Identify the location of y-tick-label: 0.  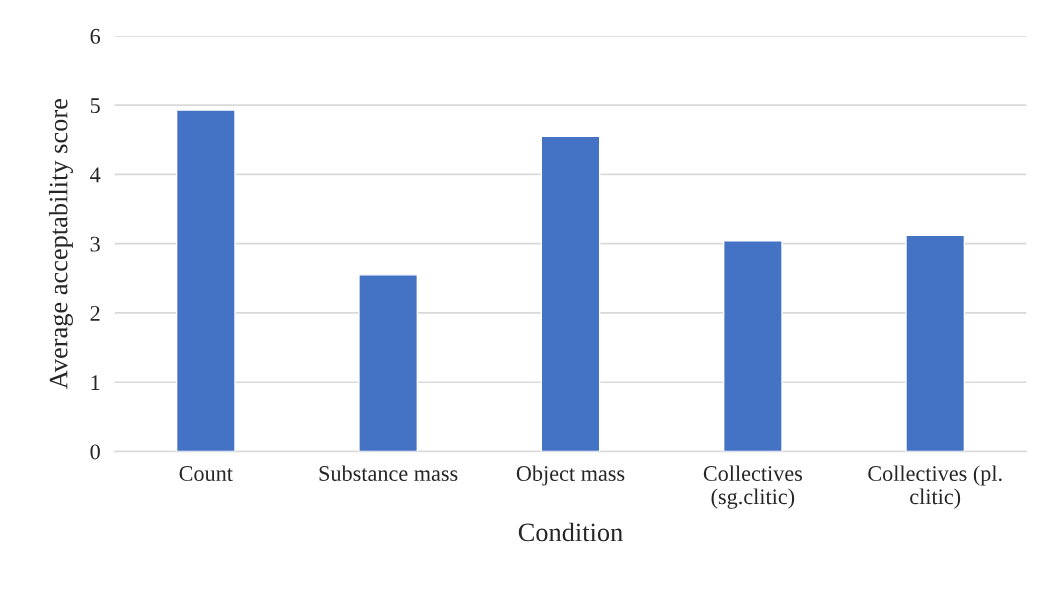
(95, 452).